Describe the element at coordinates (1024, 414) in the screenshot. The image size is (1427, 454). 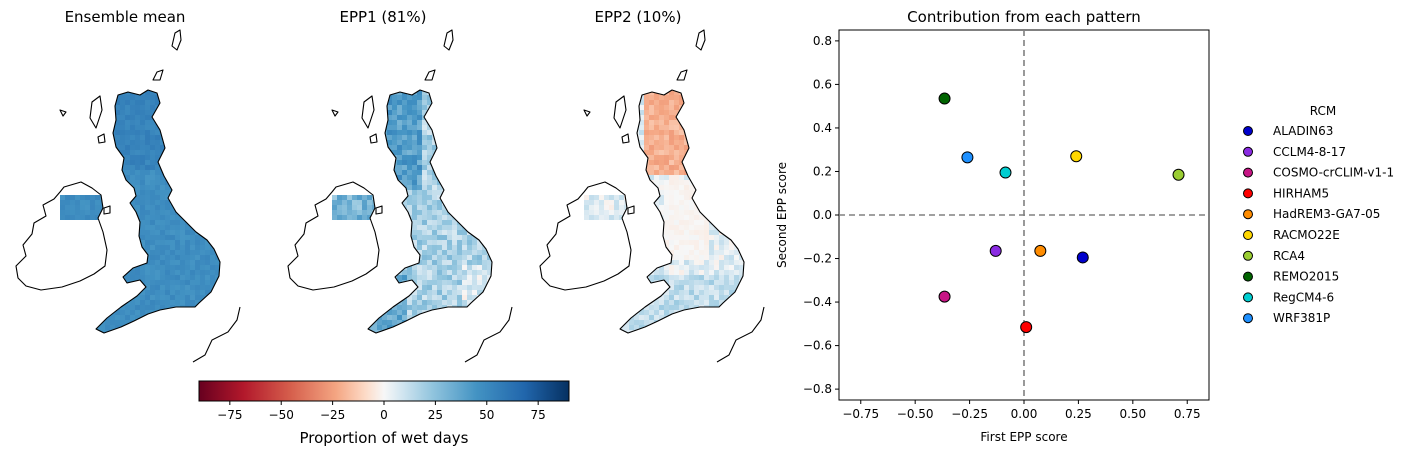
I see `x-tick-label: 0.00` at that location.